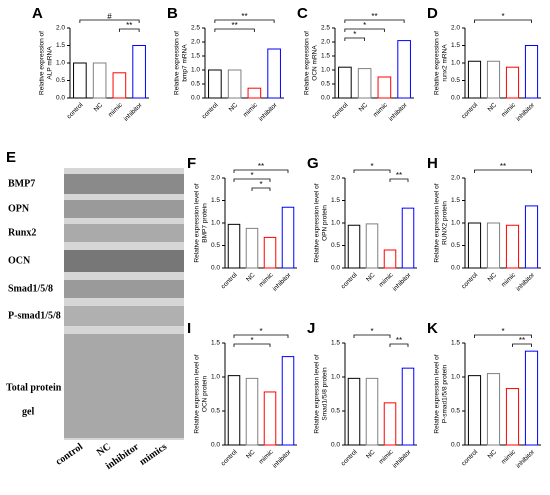 The image size is (550, 495). Describe the element at coordinates (445, 223) in the screenshot. I see `y-axis-label: RUNX2 protein` at that location.